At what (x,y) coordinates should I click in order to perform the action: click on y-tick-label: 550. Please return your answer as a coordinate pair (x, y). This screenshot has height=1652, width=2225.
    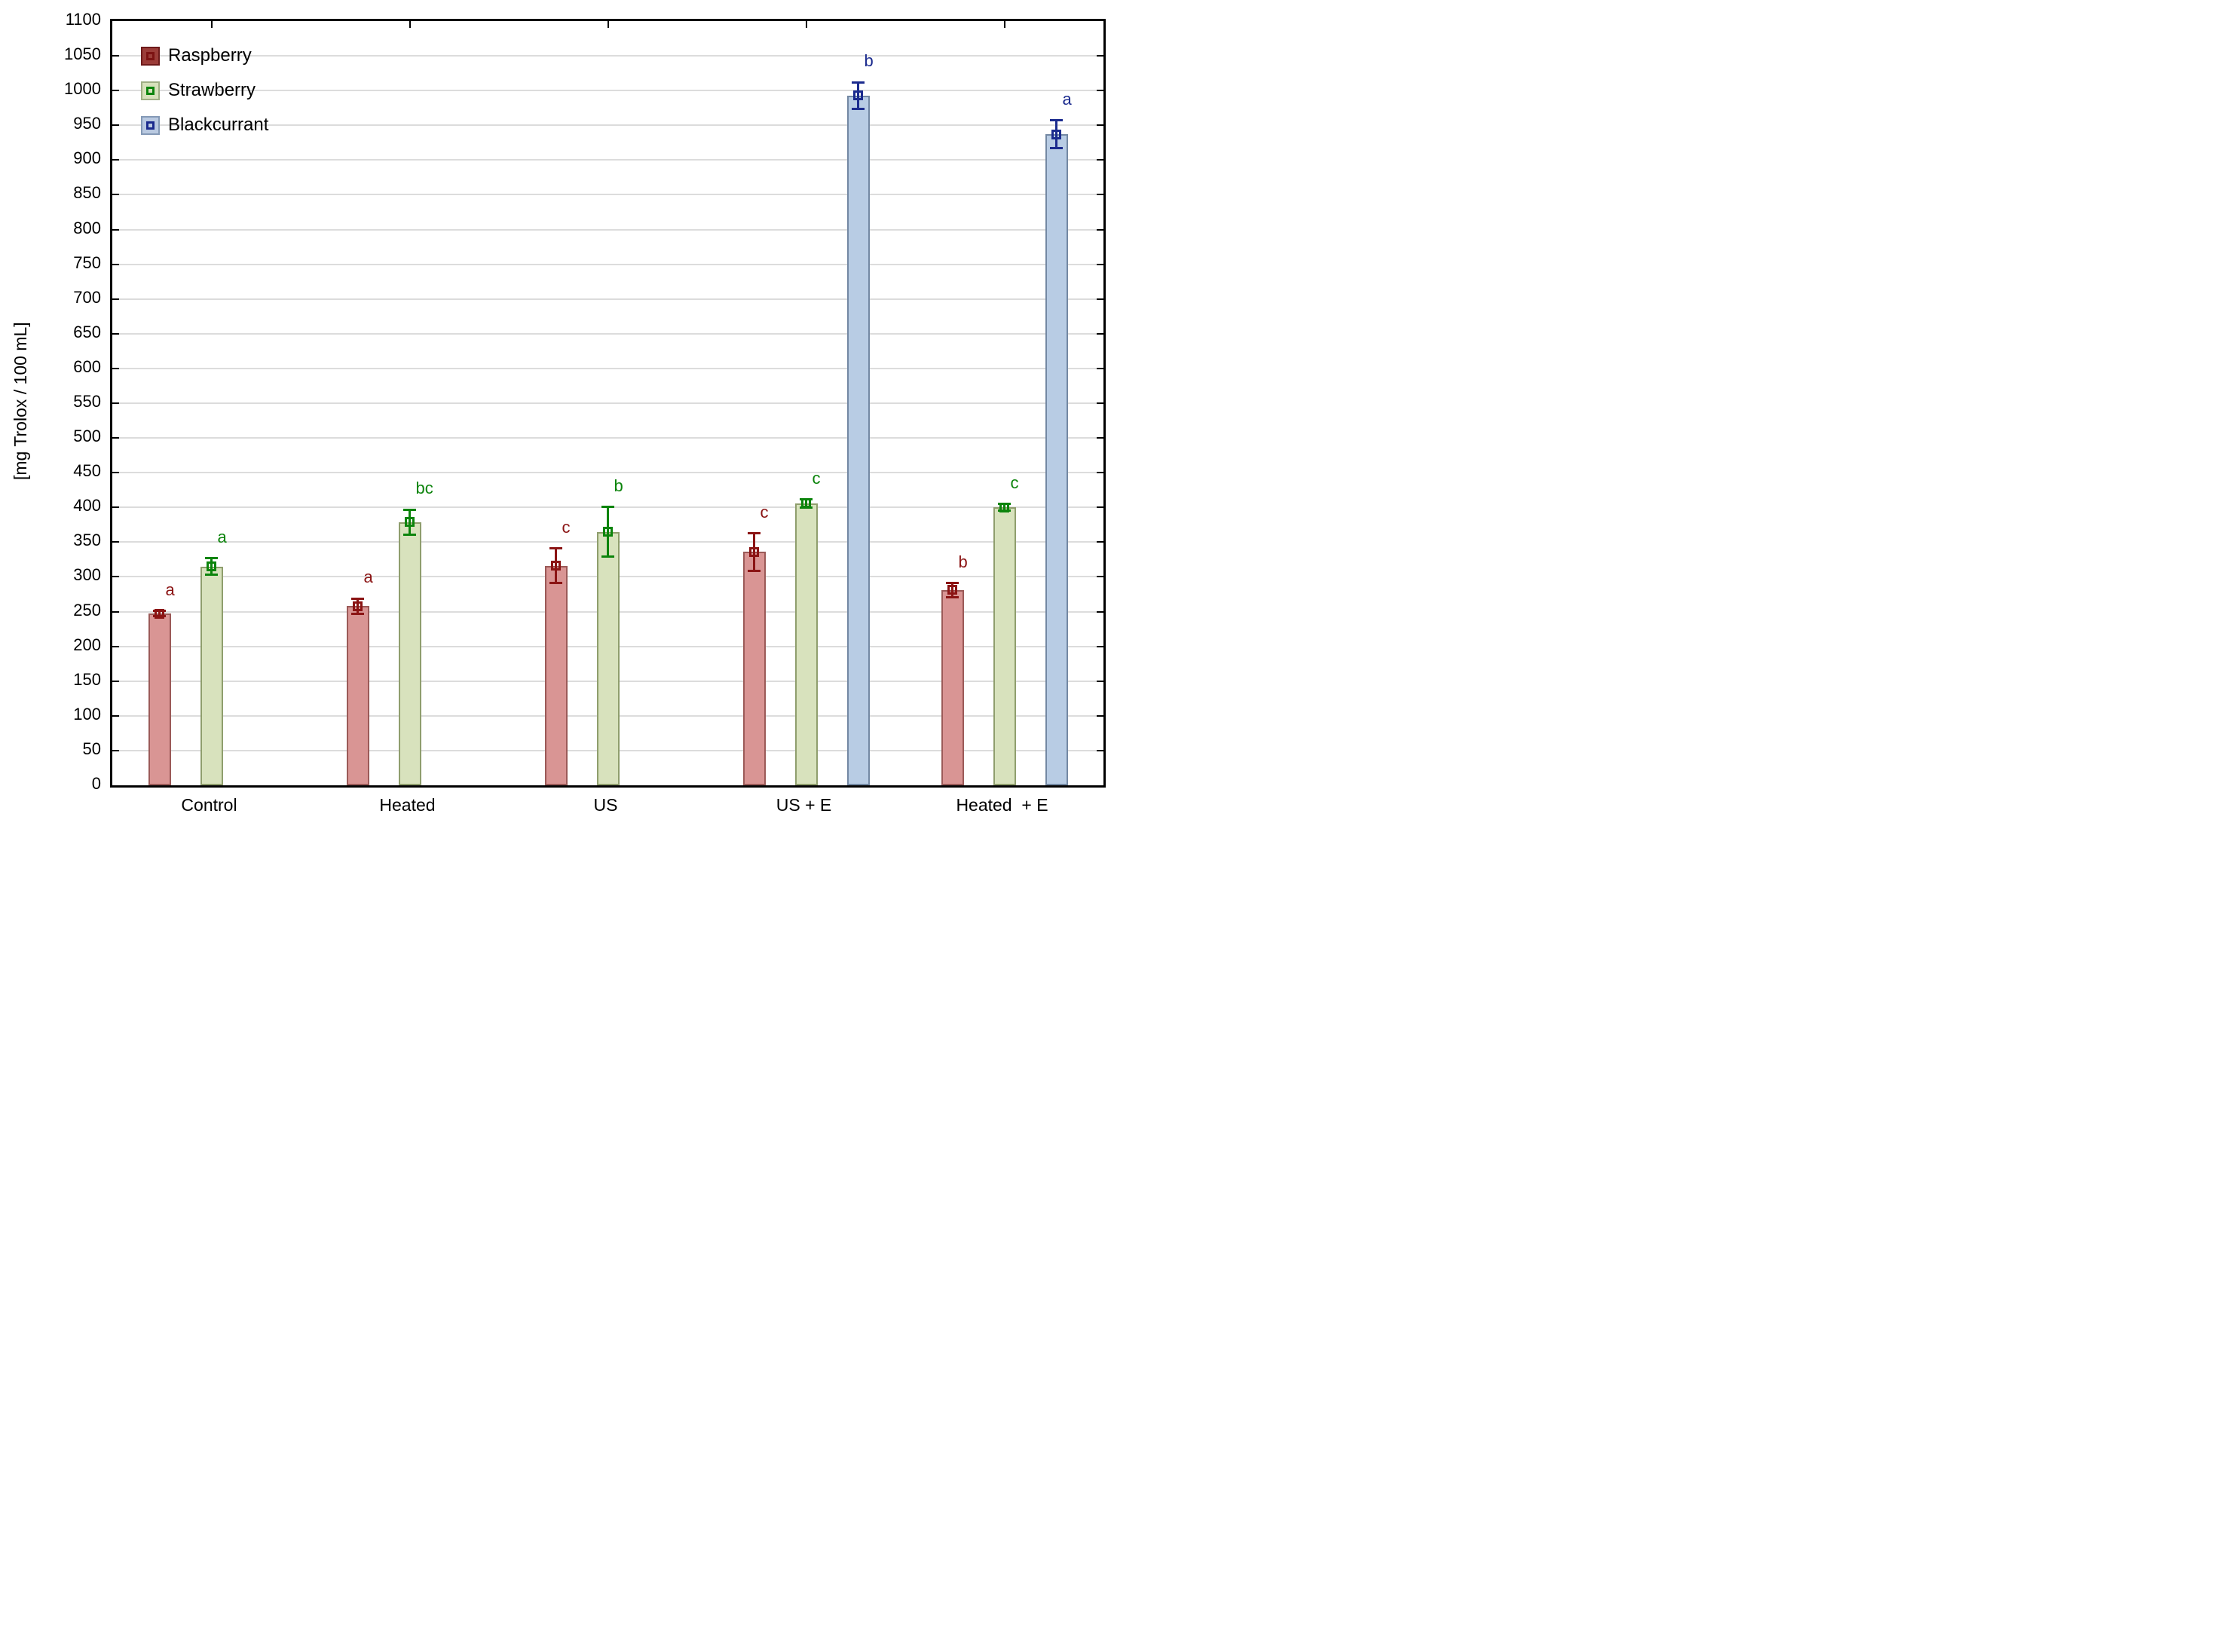
    Looking at the image, I should click on (87, 401).